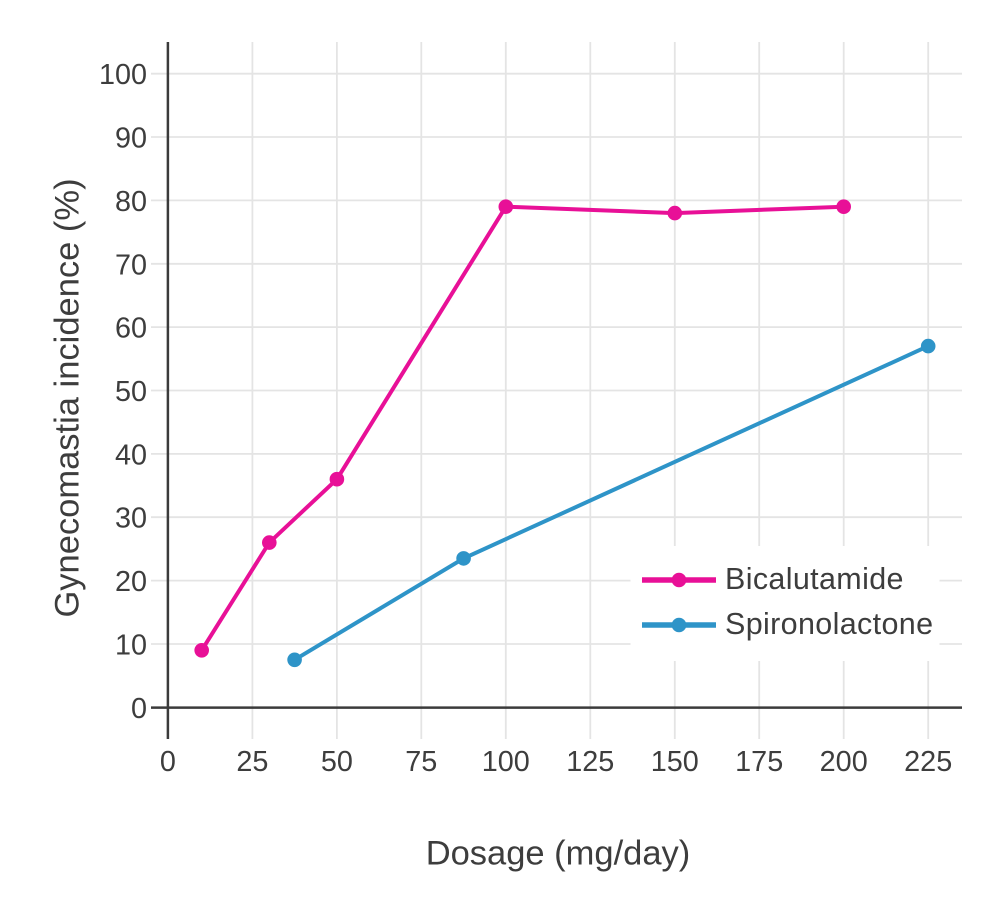  What do you see at coordinates (590, 762) in the screenshot?
I see `svg-text: 125` at bounding box center [590, 762].